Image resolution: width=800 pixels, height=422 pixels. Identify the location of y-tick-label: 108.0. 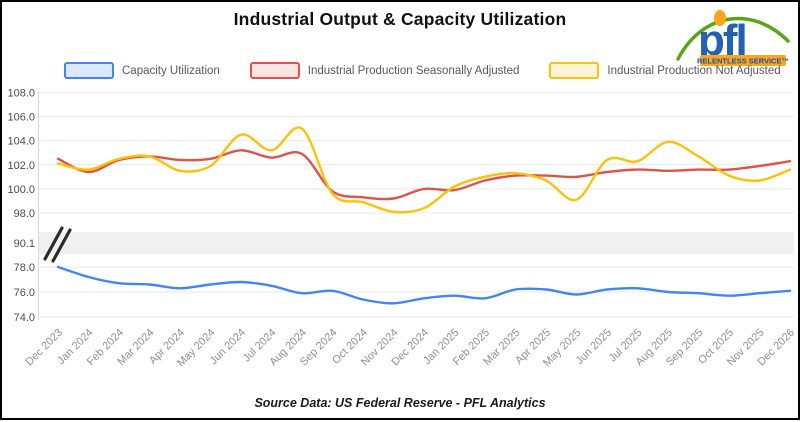
(21, 94).